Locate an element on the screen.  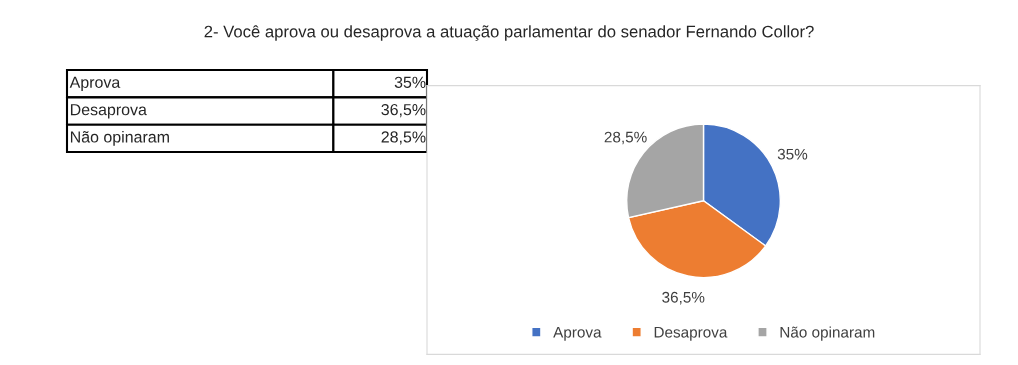
data-label: 36,5% is located at coordinates (683, 298).